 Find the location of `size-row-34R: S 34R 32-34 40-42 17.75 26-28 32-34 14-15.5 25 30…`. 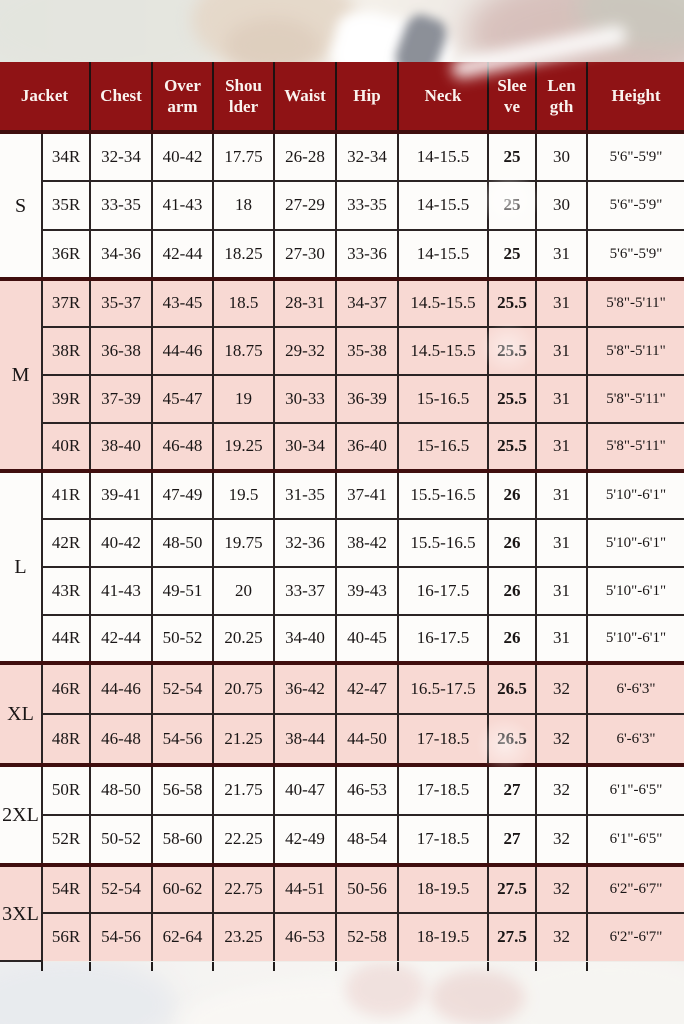

size-row-34R: S 34R 32-34 40-42 17.75 26-28 32-34 14-15.5 25 30… is located at coordinates (342, 205).